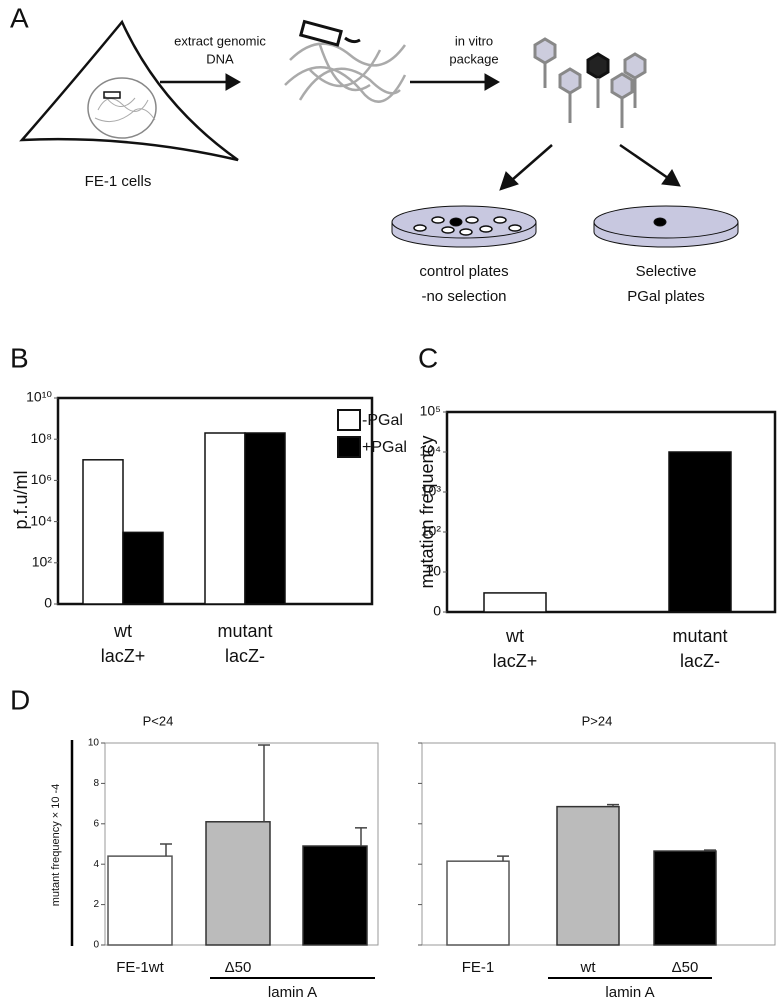 This screenshot has height=1004, width=780. I want to click on x-tick-label: FE-1wt, so click(140, 967).